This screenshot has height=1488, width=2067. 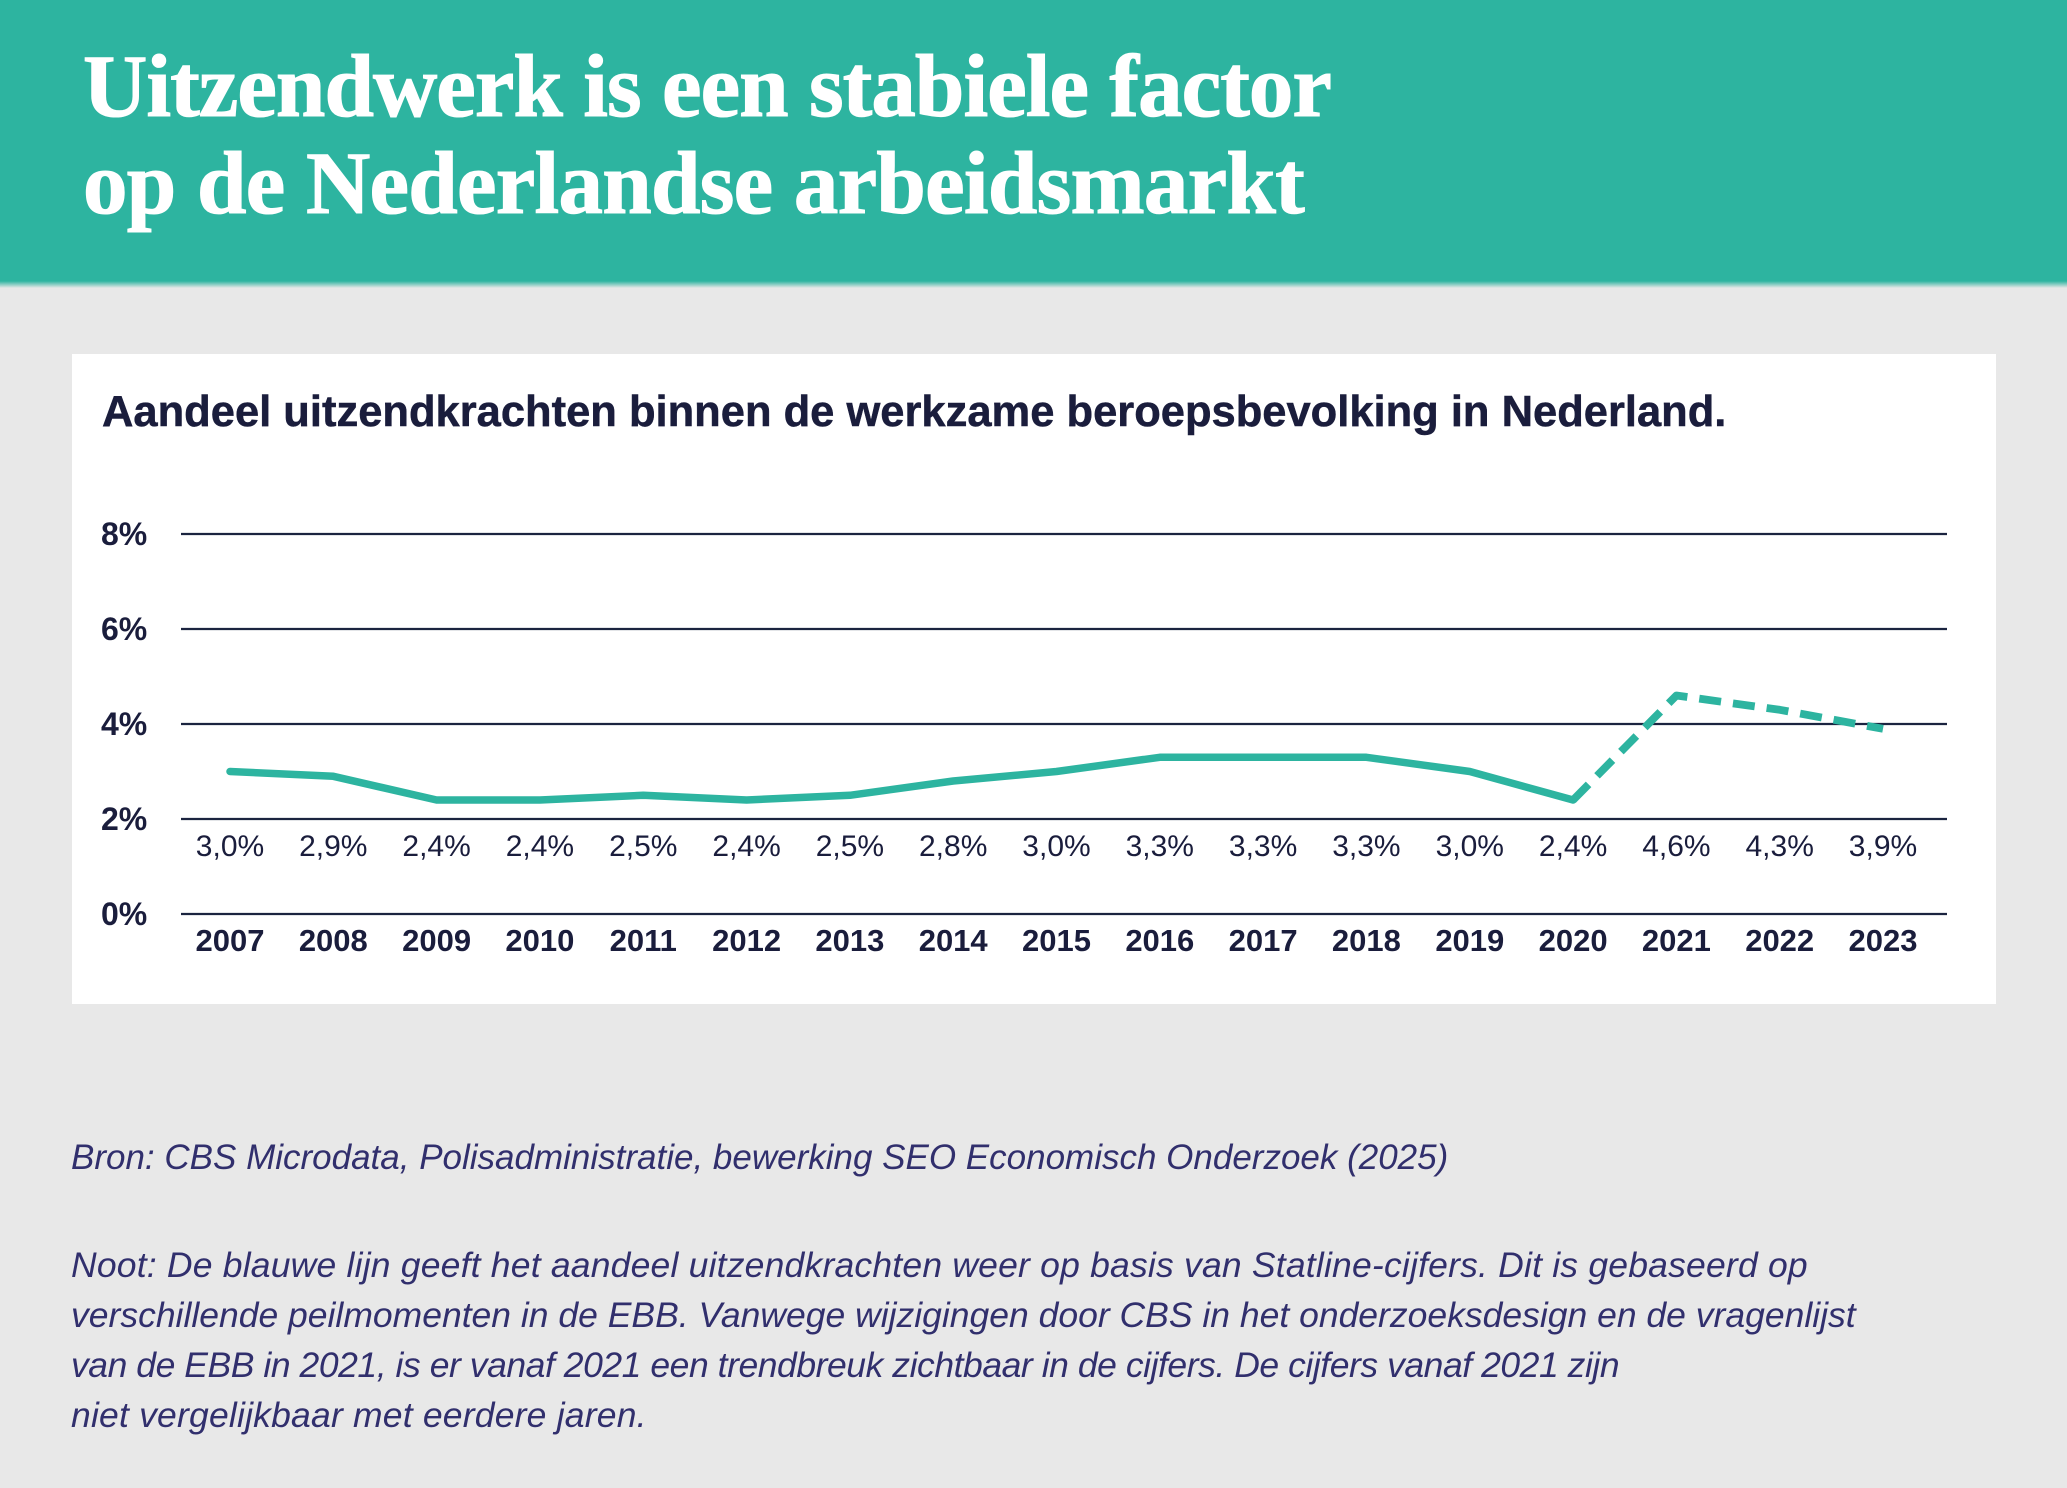 What do you see at coordinates (539, 940) in the screenshot?
I see `svg-text: 2010` at bounding box center [539, 940].